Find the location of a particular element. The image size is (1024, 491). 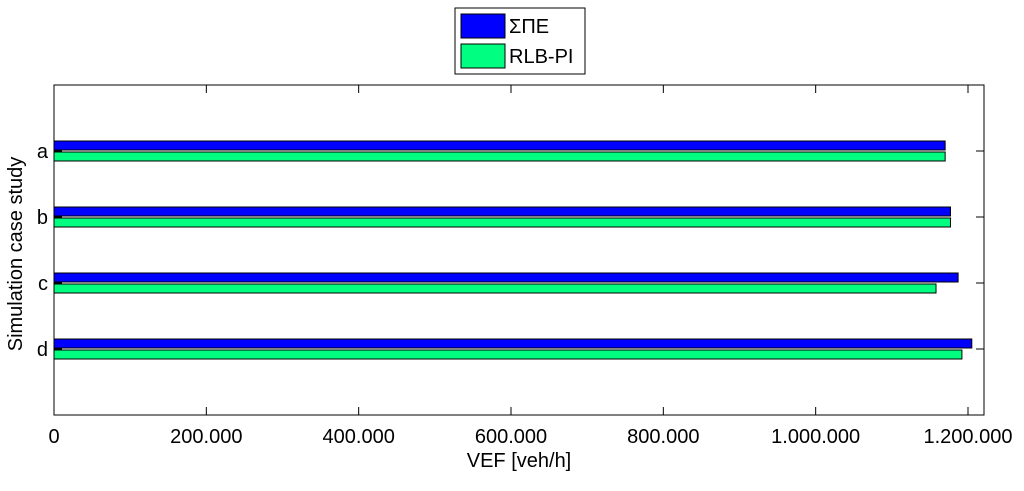

x-tick-label: 400.000 is located at coordinates (359, 437).